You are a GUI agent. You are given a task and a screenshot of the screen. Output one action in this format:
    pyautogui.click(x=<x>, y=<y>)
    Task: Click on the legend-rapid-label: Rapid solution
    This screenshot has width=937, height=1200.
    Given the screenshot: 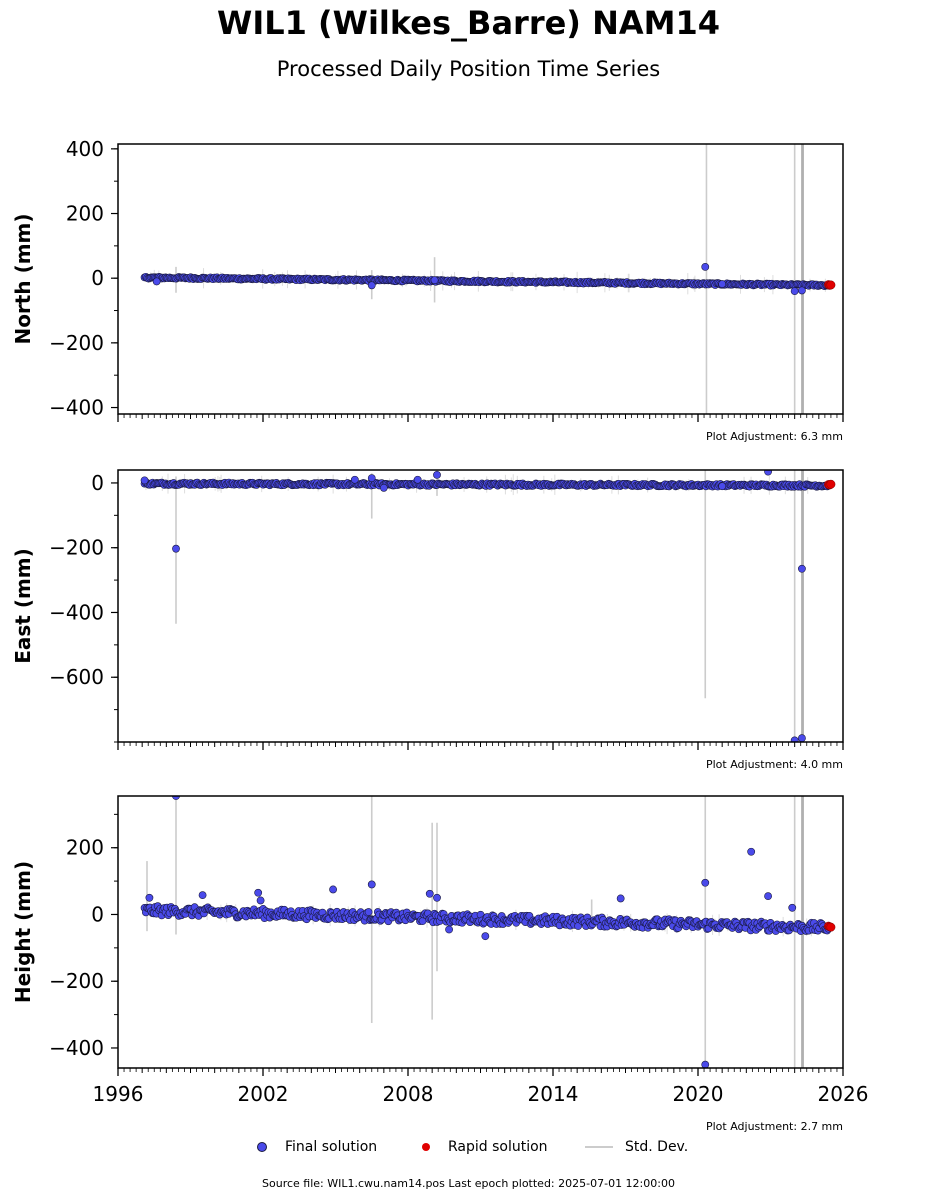 What is the action you would take?
    pyautogui.click(x=498, y=1147)
    